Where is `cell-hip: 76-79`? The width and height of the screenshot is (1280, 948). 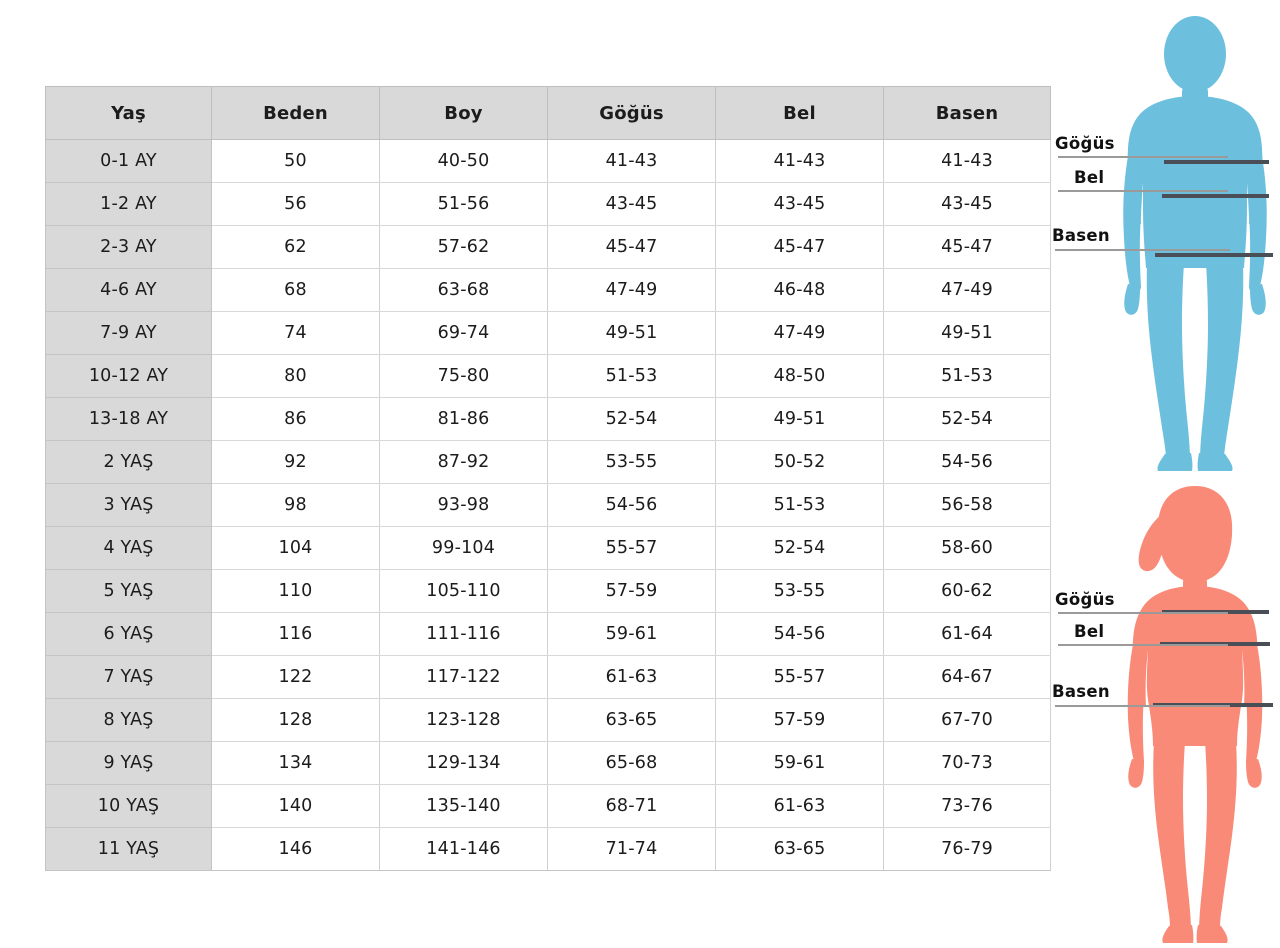
cell-hip: 76-79 is located at coordinates (967, 849).